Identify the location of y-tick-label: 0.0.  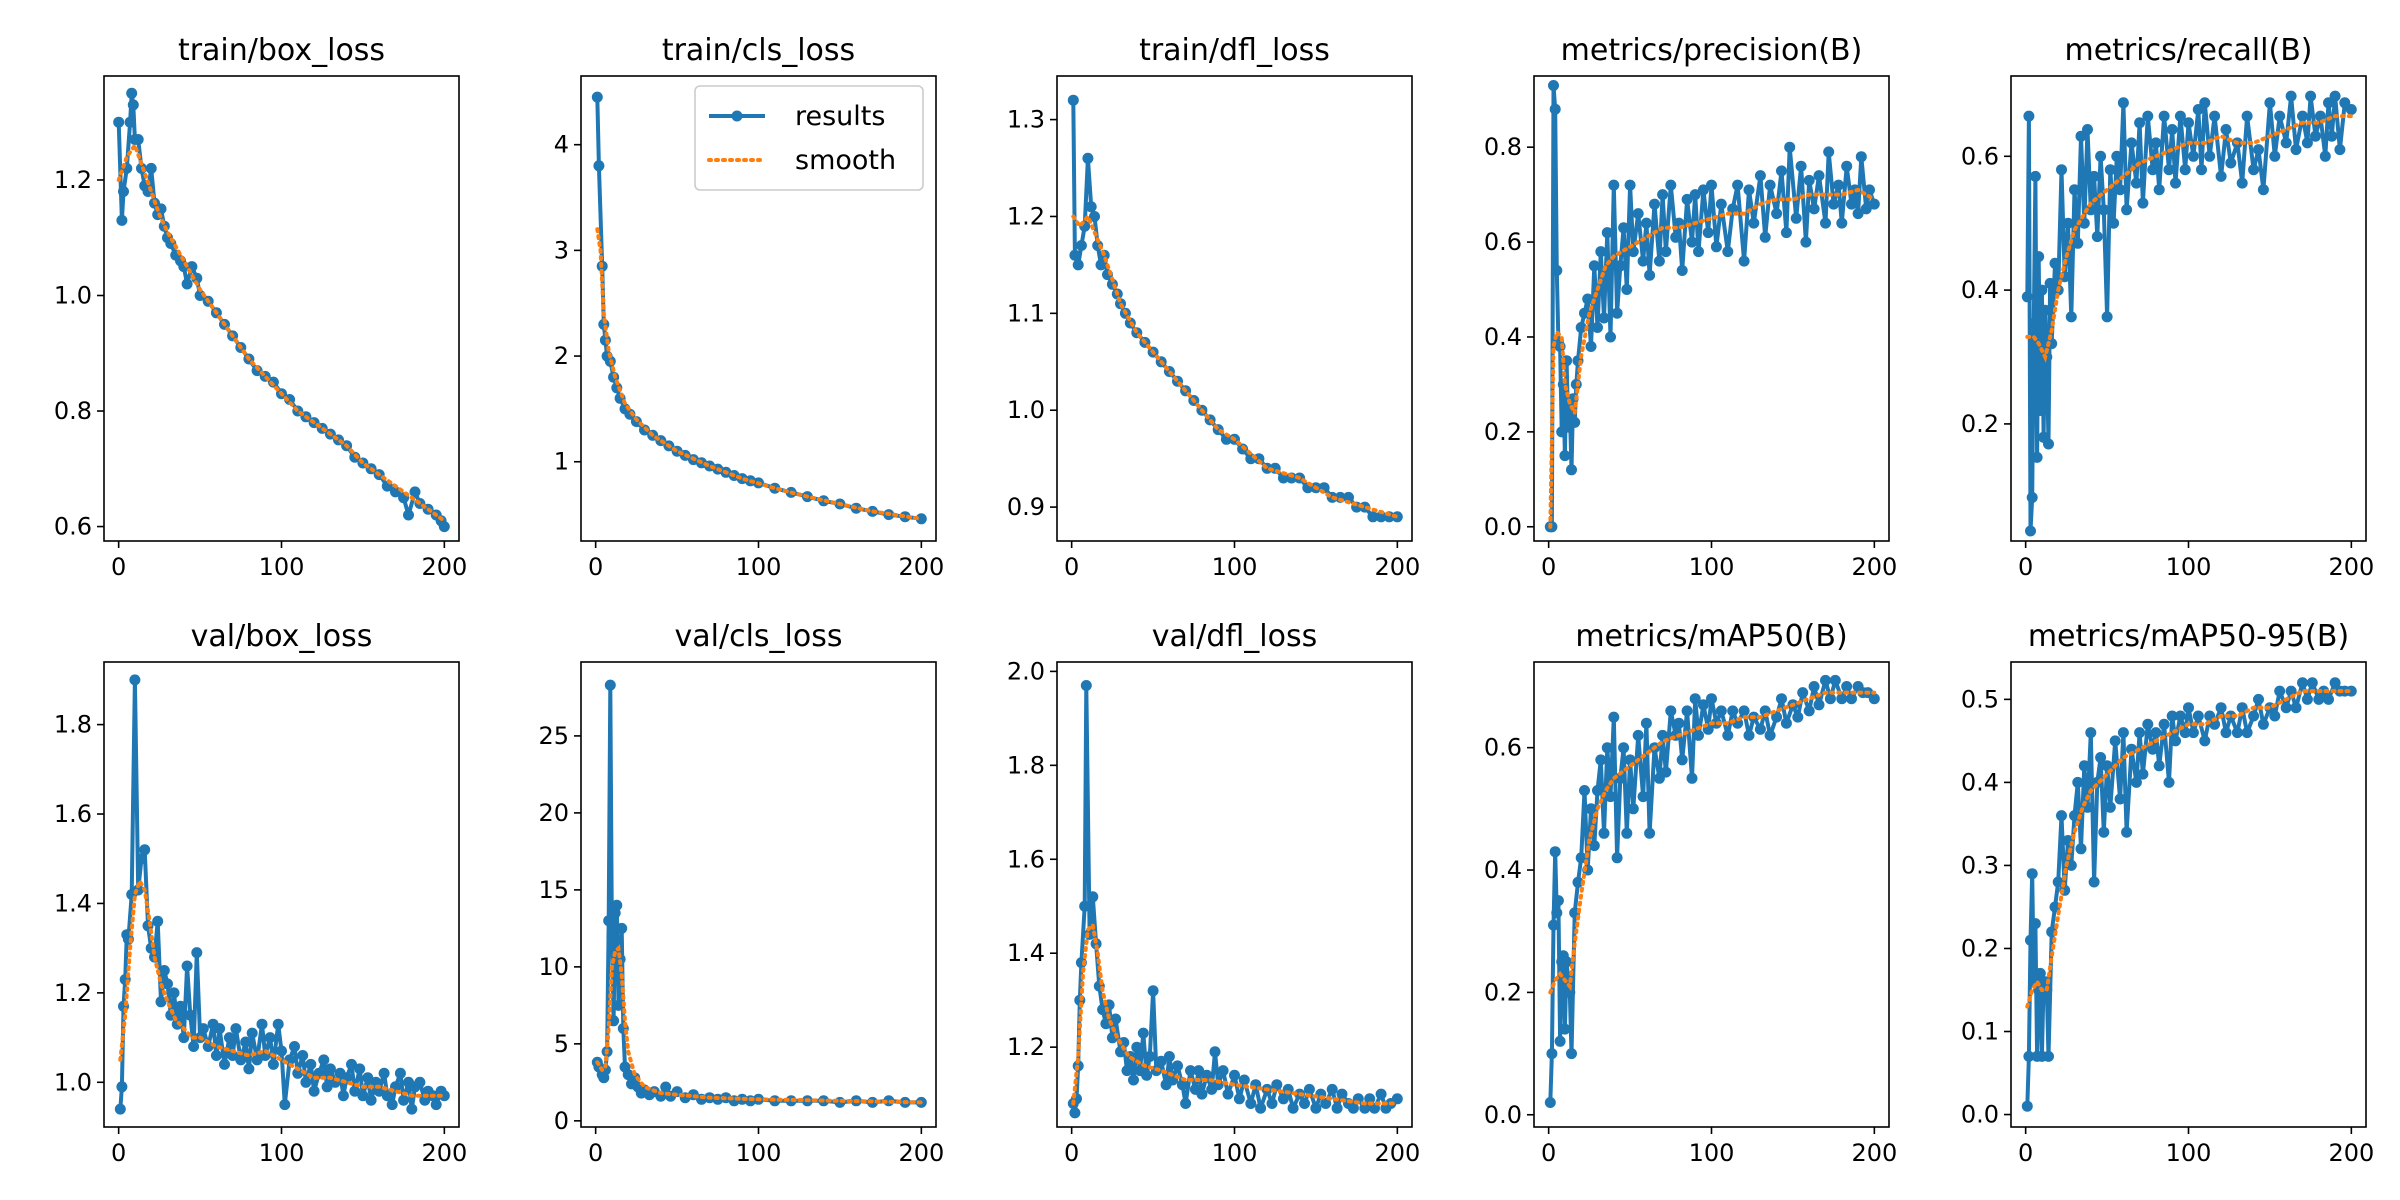
(1980, 1115).